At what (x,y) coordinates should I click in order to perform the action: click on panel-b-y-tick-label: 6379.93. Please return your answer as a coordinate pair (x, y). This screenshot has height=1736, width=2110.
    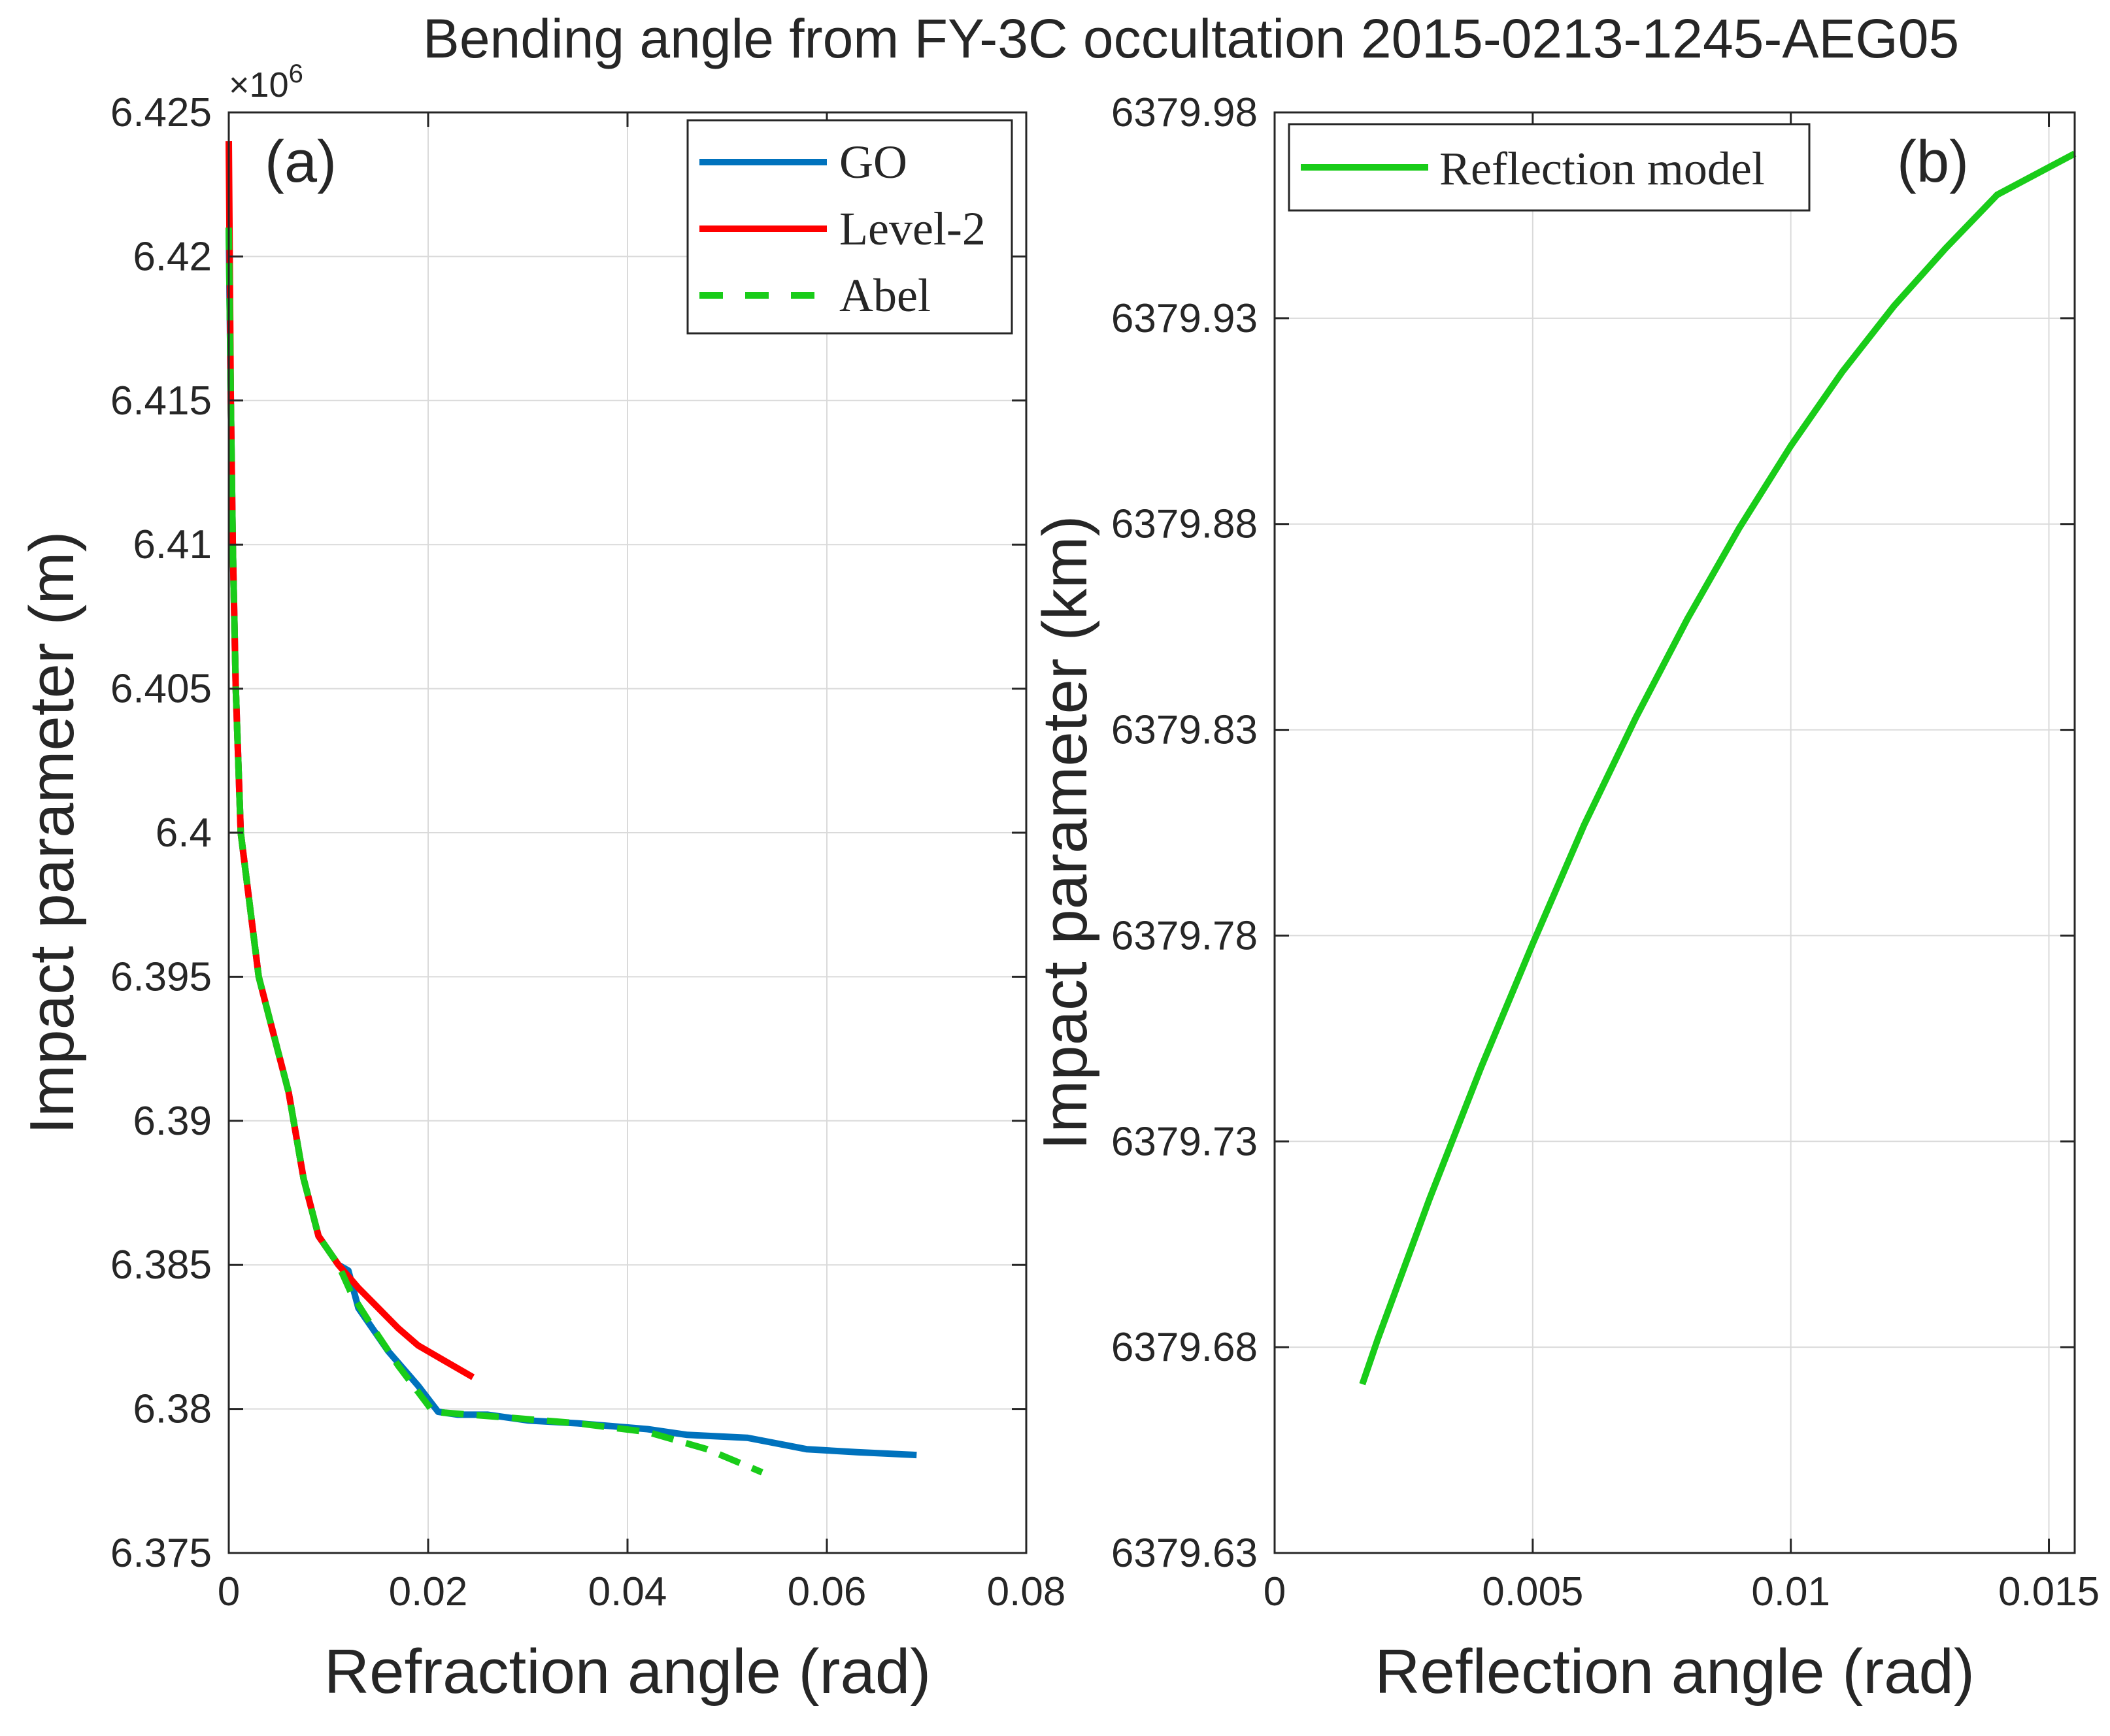
    Looking at the image, I should click on (1184, 318).